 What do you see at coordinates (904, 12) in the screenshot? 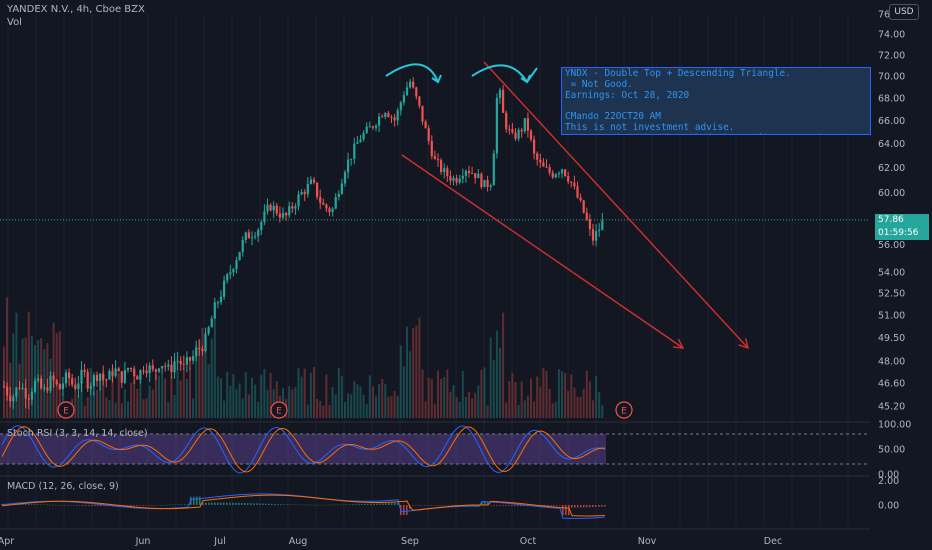
I see `currency-button: USD` at bounding box center [904, 12].